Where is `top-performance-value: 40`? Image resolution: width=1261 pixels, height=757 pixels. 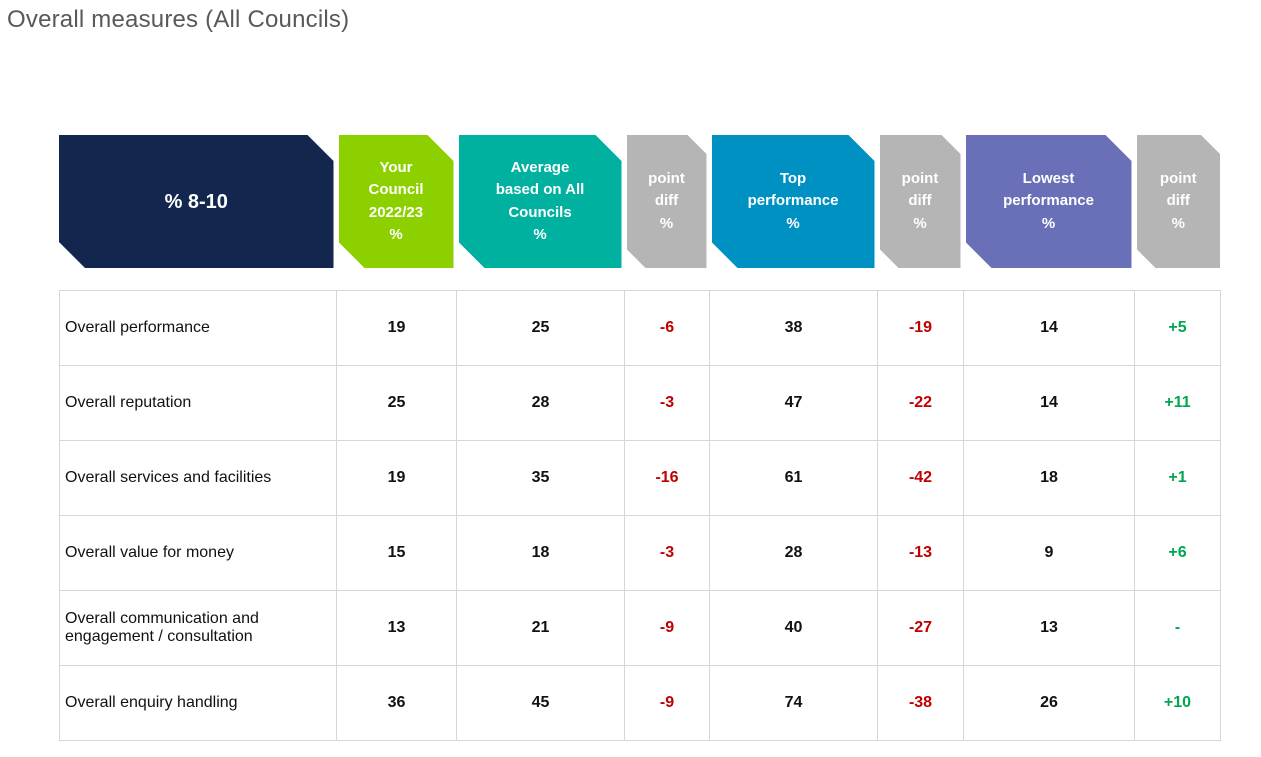 top-performance-value: 40 is located at coordinates (793, 628).